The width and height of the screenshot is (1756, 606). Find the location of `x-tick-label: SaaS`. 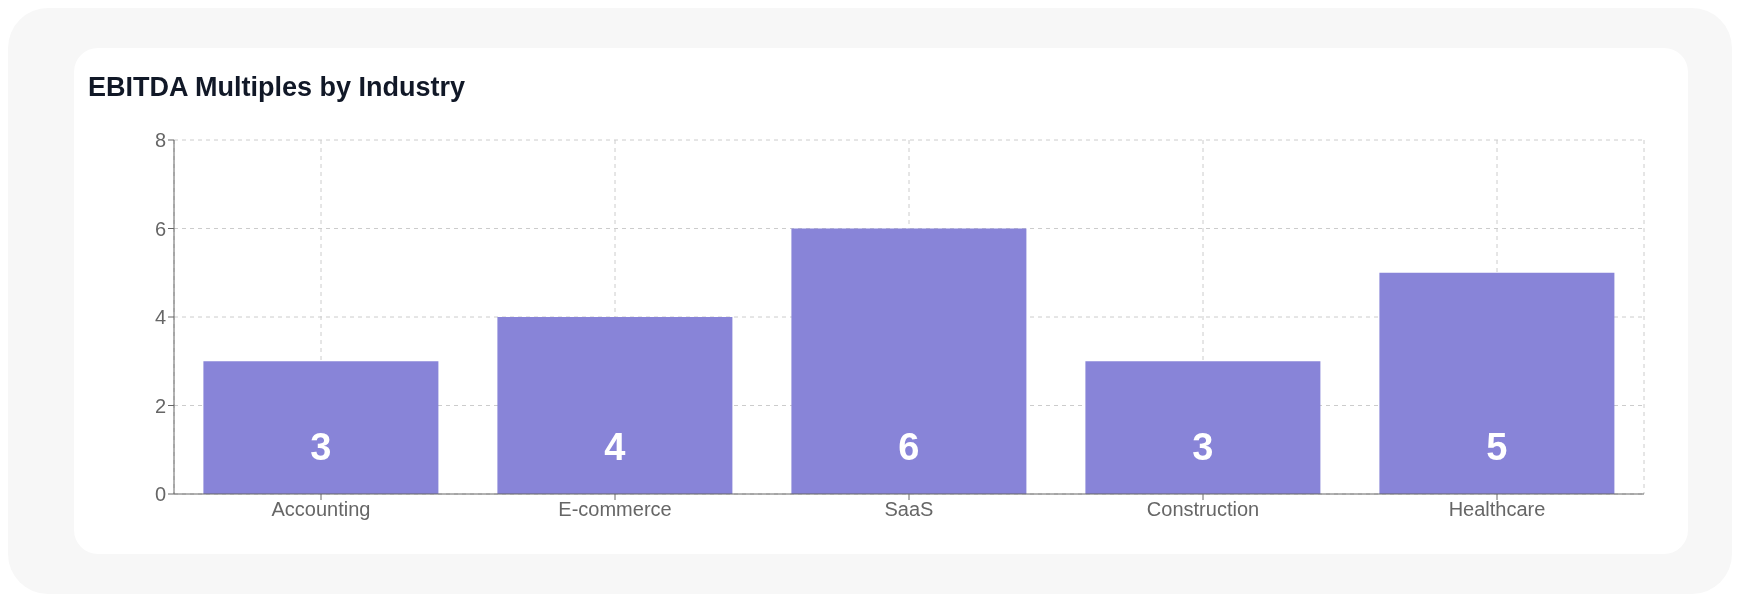

x-tick-label: SaaS is located at coordinates (909, 509).